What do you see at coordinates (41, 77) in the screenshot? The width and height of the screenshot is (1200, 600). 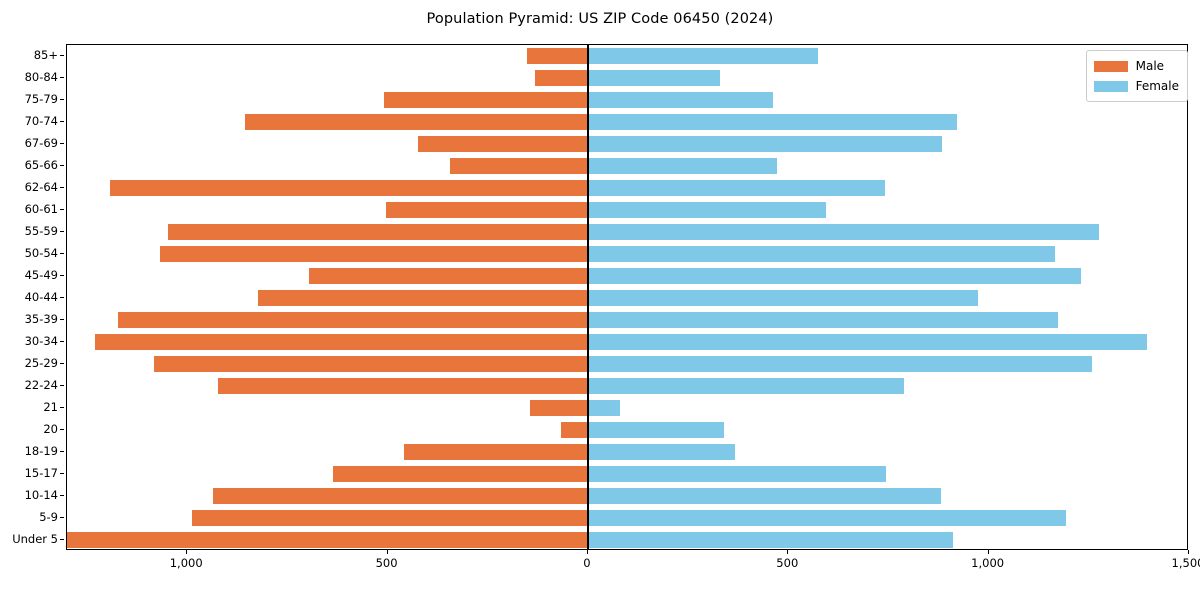 I see `y-axis-tick-label: 80-84` at bounding box center [41, 77].